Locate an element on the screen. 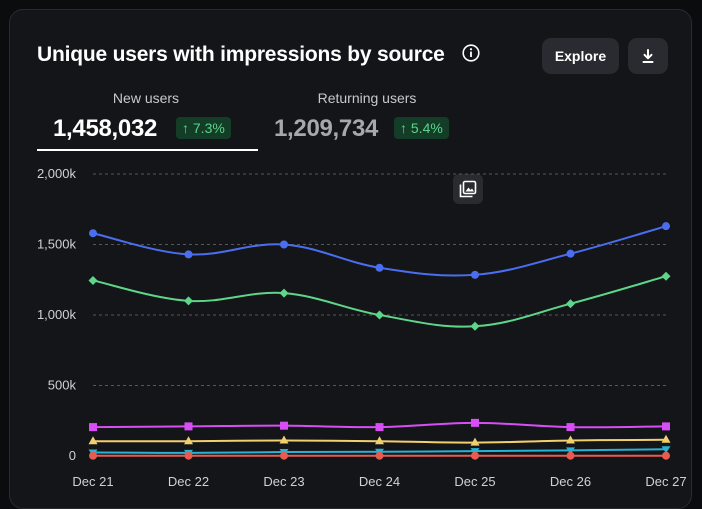  new-users-change: 7.3% is located at coordinates (208, 128).